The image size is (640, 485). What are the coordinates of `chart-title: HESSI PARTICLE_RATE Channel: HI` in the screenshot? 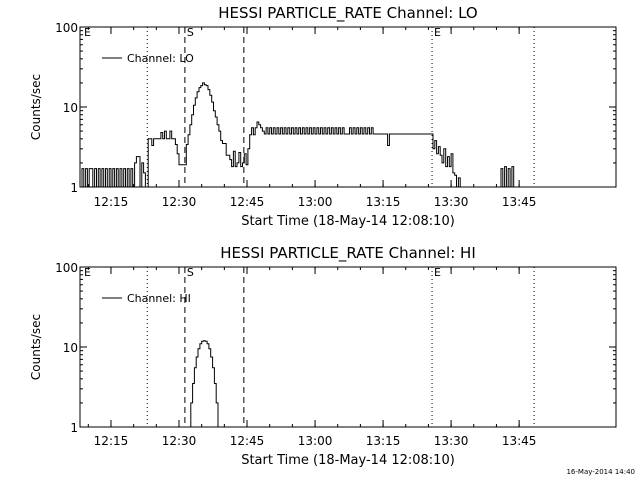 It's located at (348, 253).